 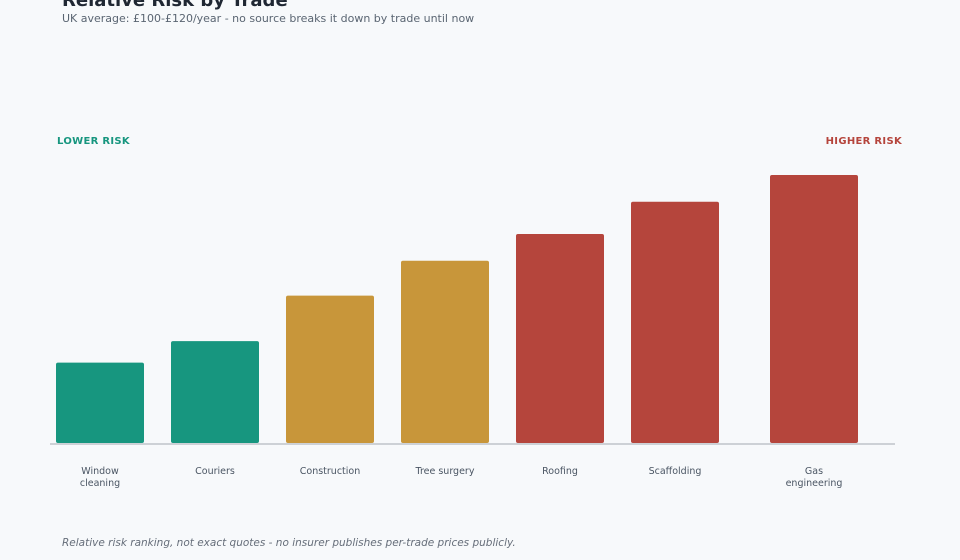 I want to click on low-risk-label: LOWER RISK, so click(x=93, y=141).